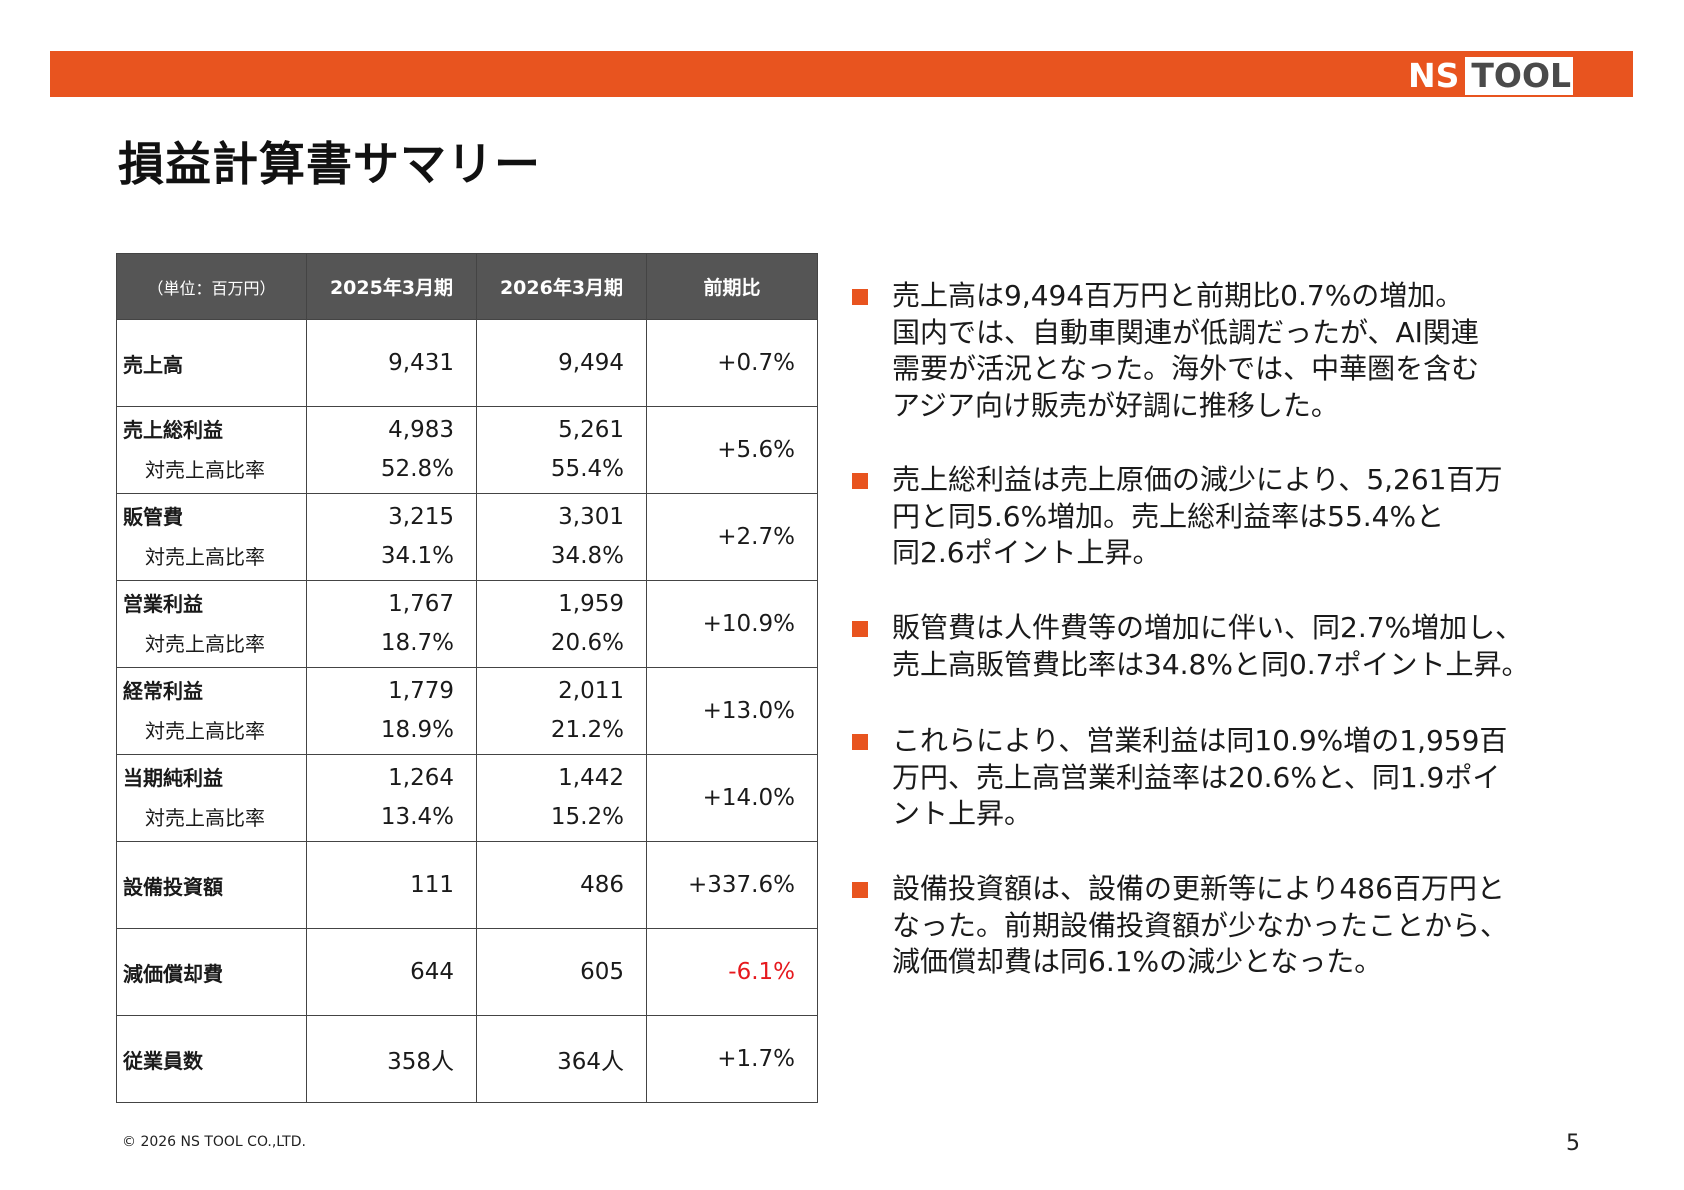 Image resolution: width=1684 pixels, height=1190 pixels. Describe the element at coordinates (1178, 295) in the screenshot. I see `bullet-line: 売上高は9,494百万円と前期比0.7%の増加。` at that location.